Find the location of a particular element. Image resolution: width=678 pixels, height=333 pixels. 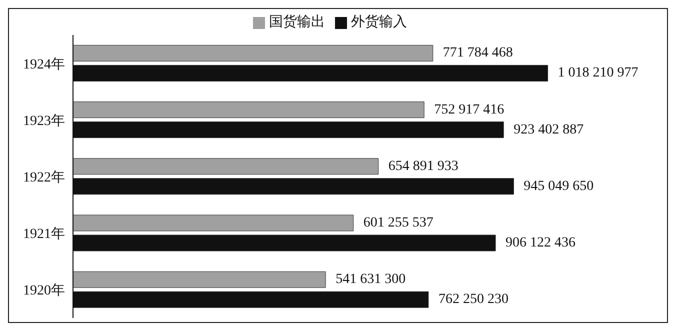

data-label: 752 917 416 is located at coordinates (469, 110).